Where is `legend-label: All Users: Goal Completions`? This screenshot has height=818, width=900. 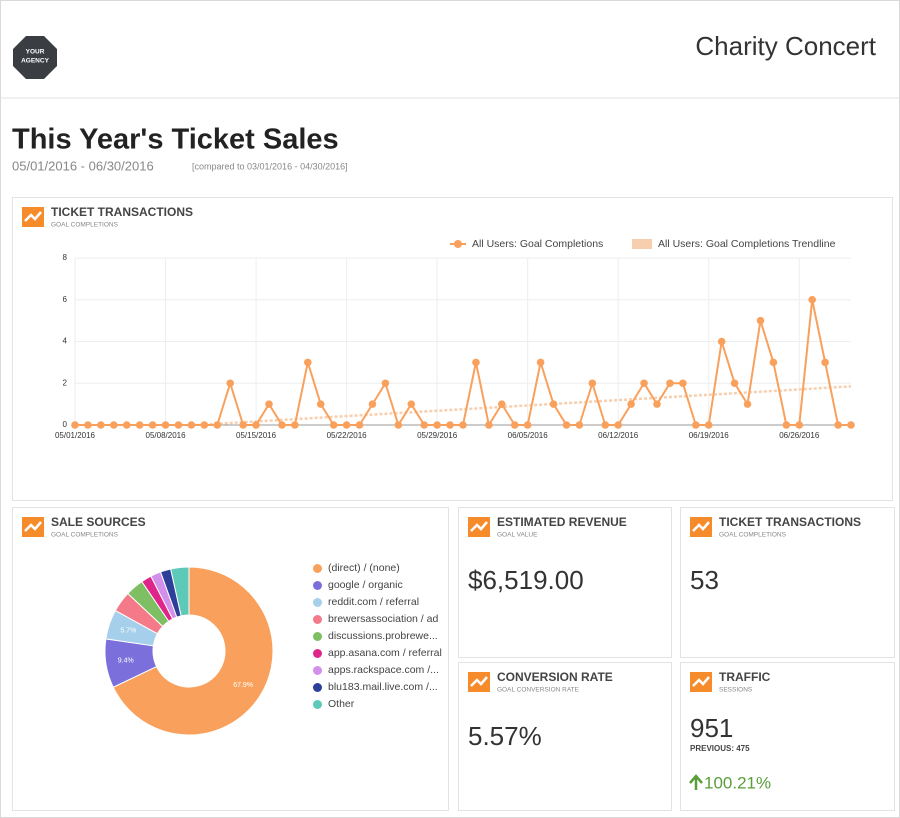 legend-label: All Users: Goal Completions is located at coordinates (537, 244).